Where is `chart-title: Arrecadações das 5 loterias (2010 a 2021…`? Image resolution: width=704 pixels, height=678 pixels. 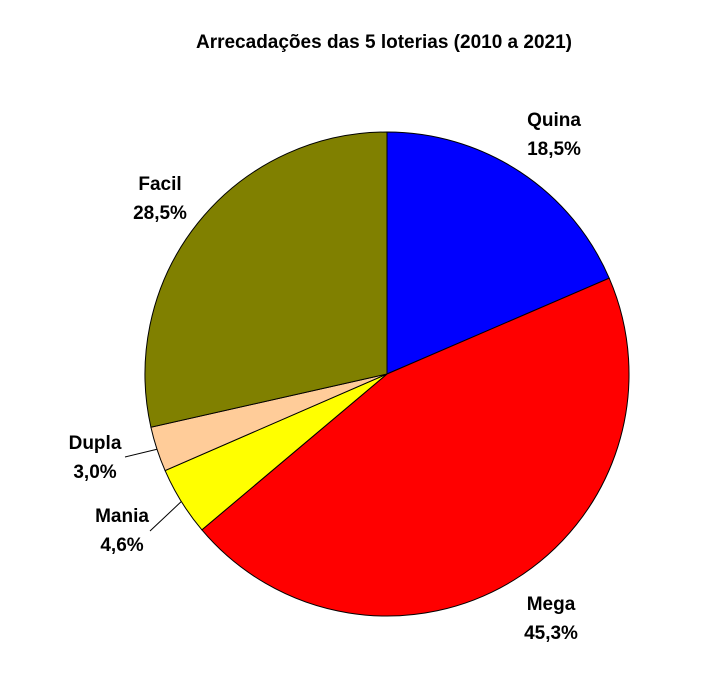 chart-title: Arrecadações das 5 loterias (2010 a 2021… is located at coordinates (384, 42).